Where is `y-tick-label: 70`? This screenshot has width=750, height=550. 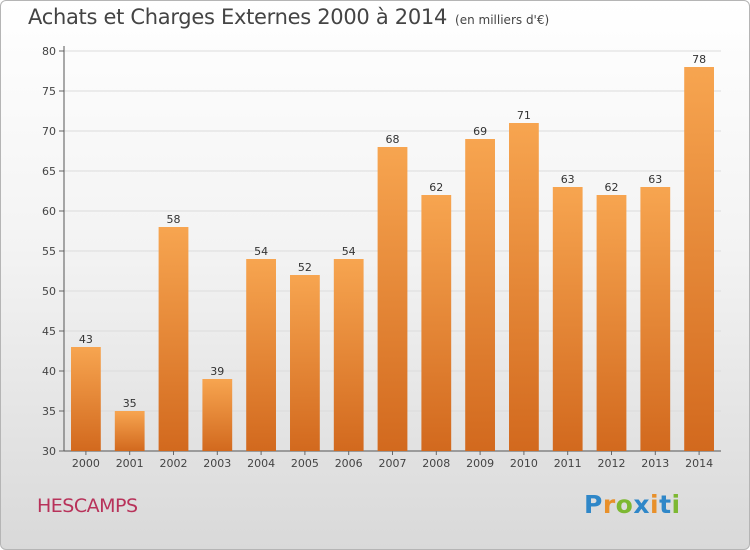 y-tick-label: 70 is located at coordinates (49, 131).